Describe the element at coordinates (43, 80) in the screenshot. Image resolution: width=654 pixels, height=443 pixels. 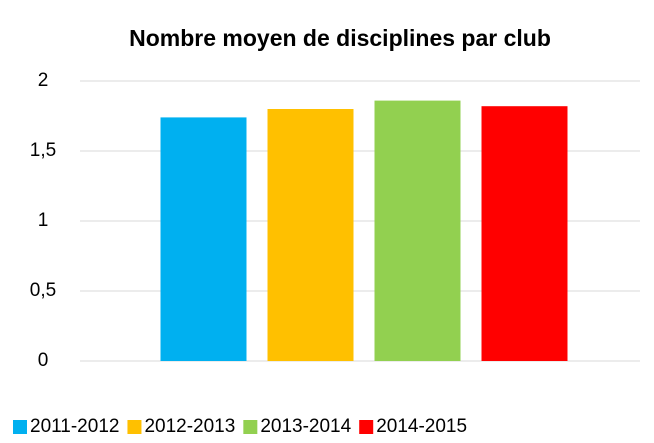
I see `y-tick-label: 2` at that location.